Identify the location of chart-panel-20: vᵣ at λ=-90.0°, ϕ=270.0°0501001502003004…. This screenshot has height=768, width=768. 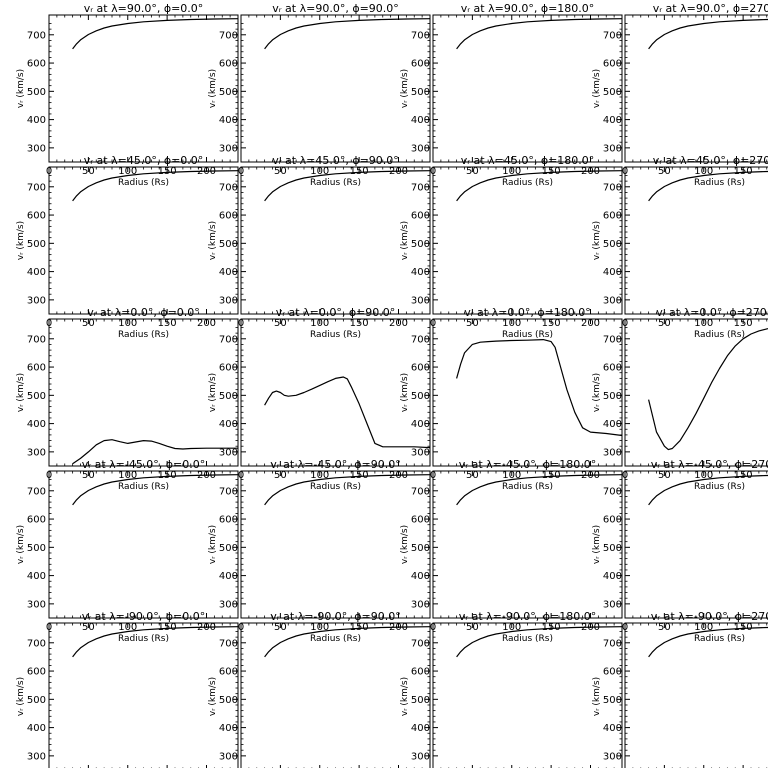
(680, 689).